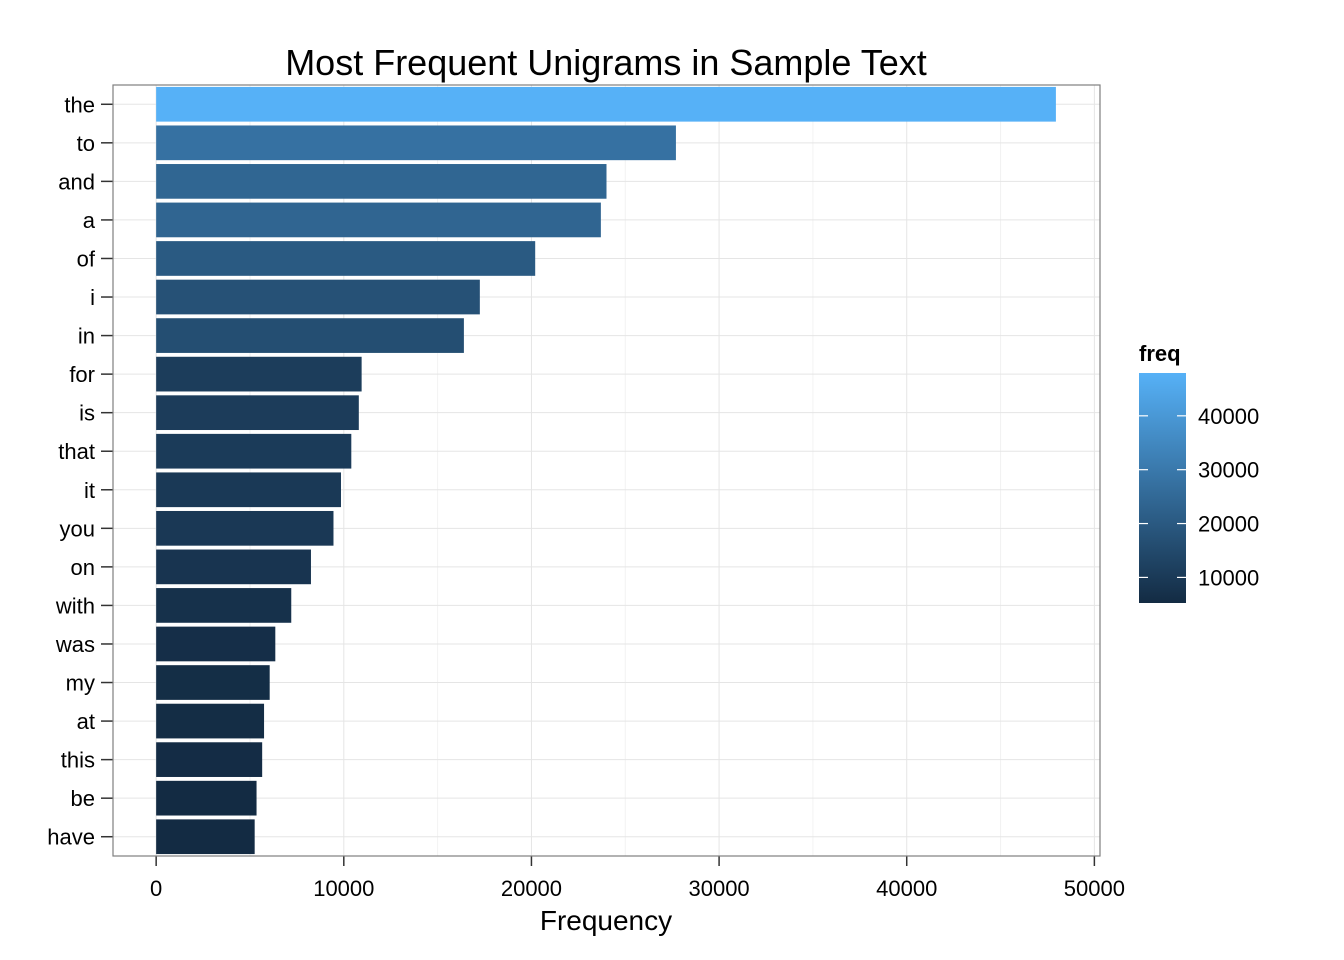 This screenshot has width=1344, height=960. I want to click on x-tick-label: 0, so click(156, 888).